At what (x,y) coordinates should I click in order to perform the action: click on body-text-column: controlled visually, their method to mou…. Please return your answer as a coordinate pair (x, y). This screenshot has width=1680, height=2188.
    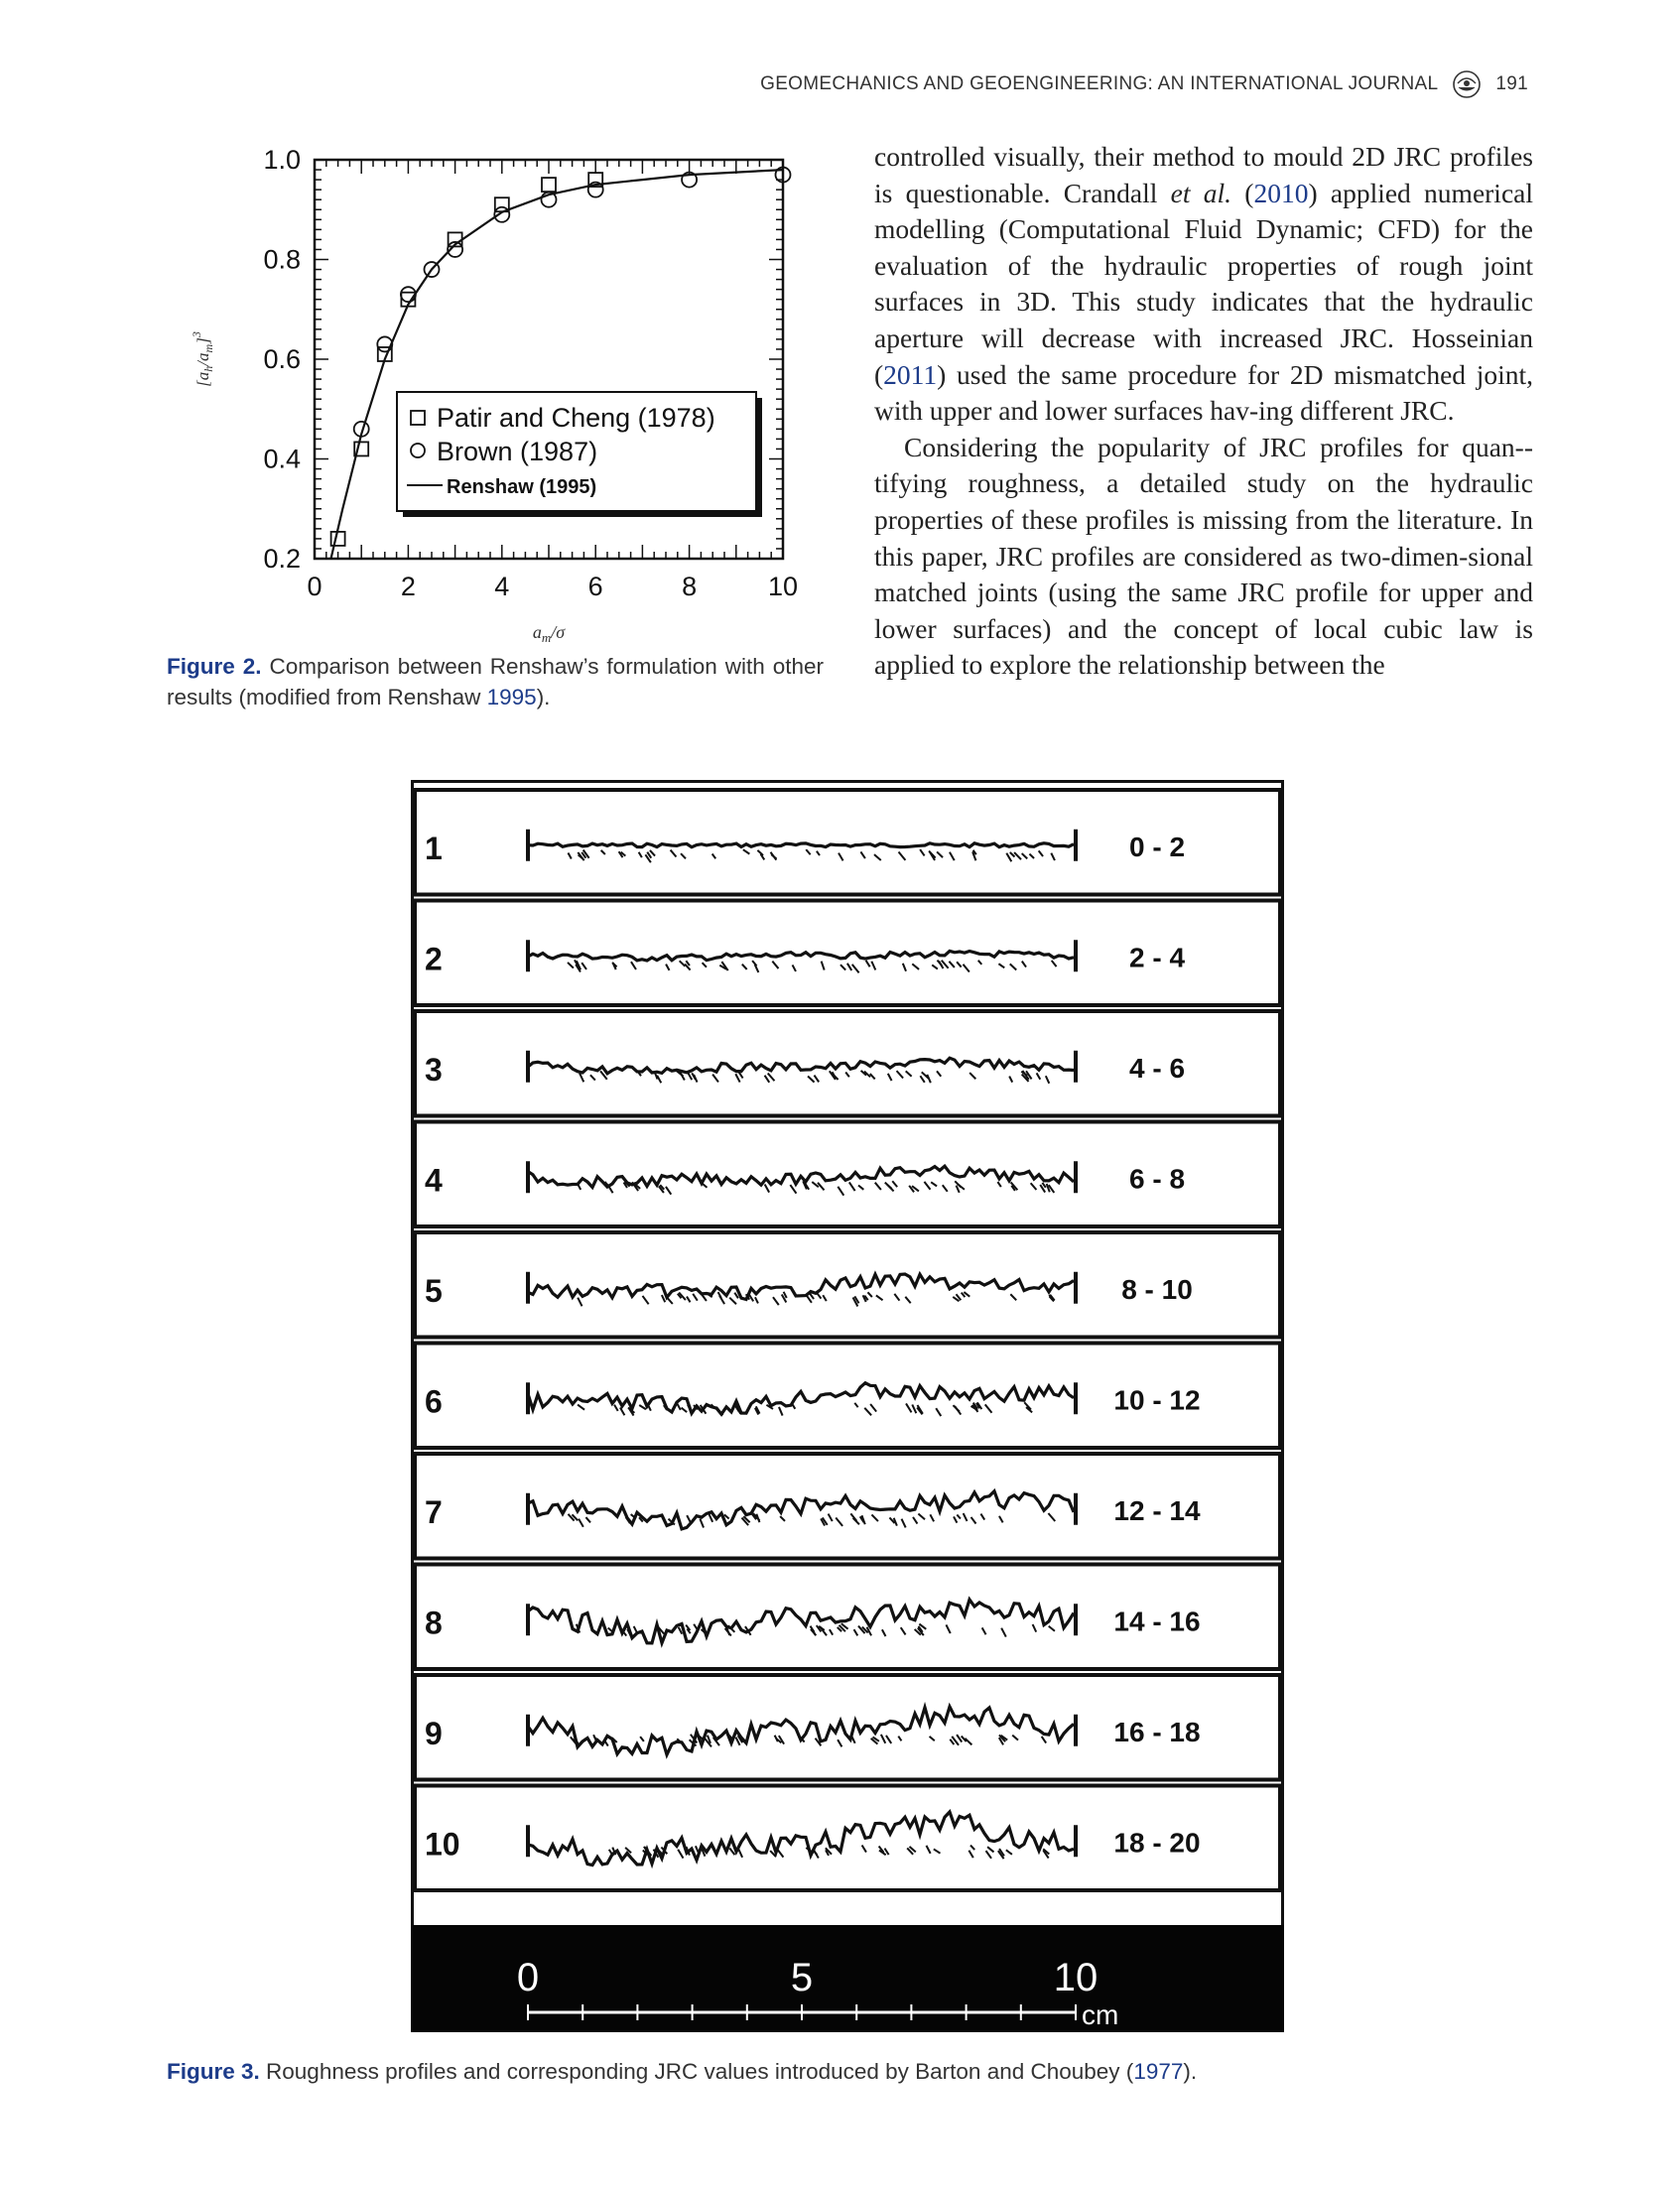
    Looking at the image, I should click on (1203, 411).